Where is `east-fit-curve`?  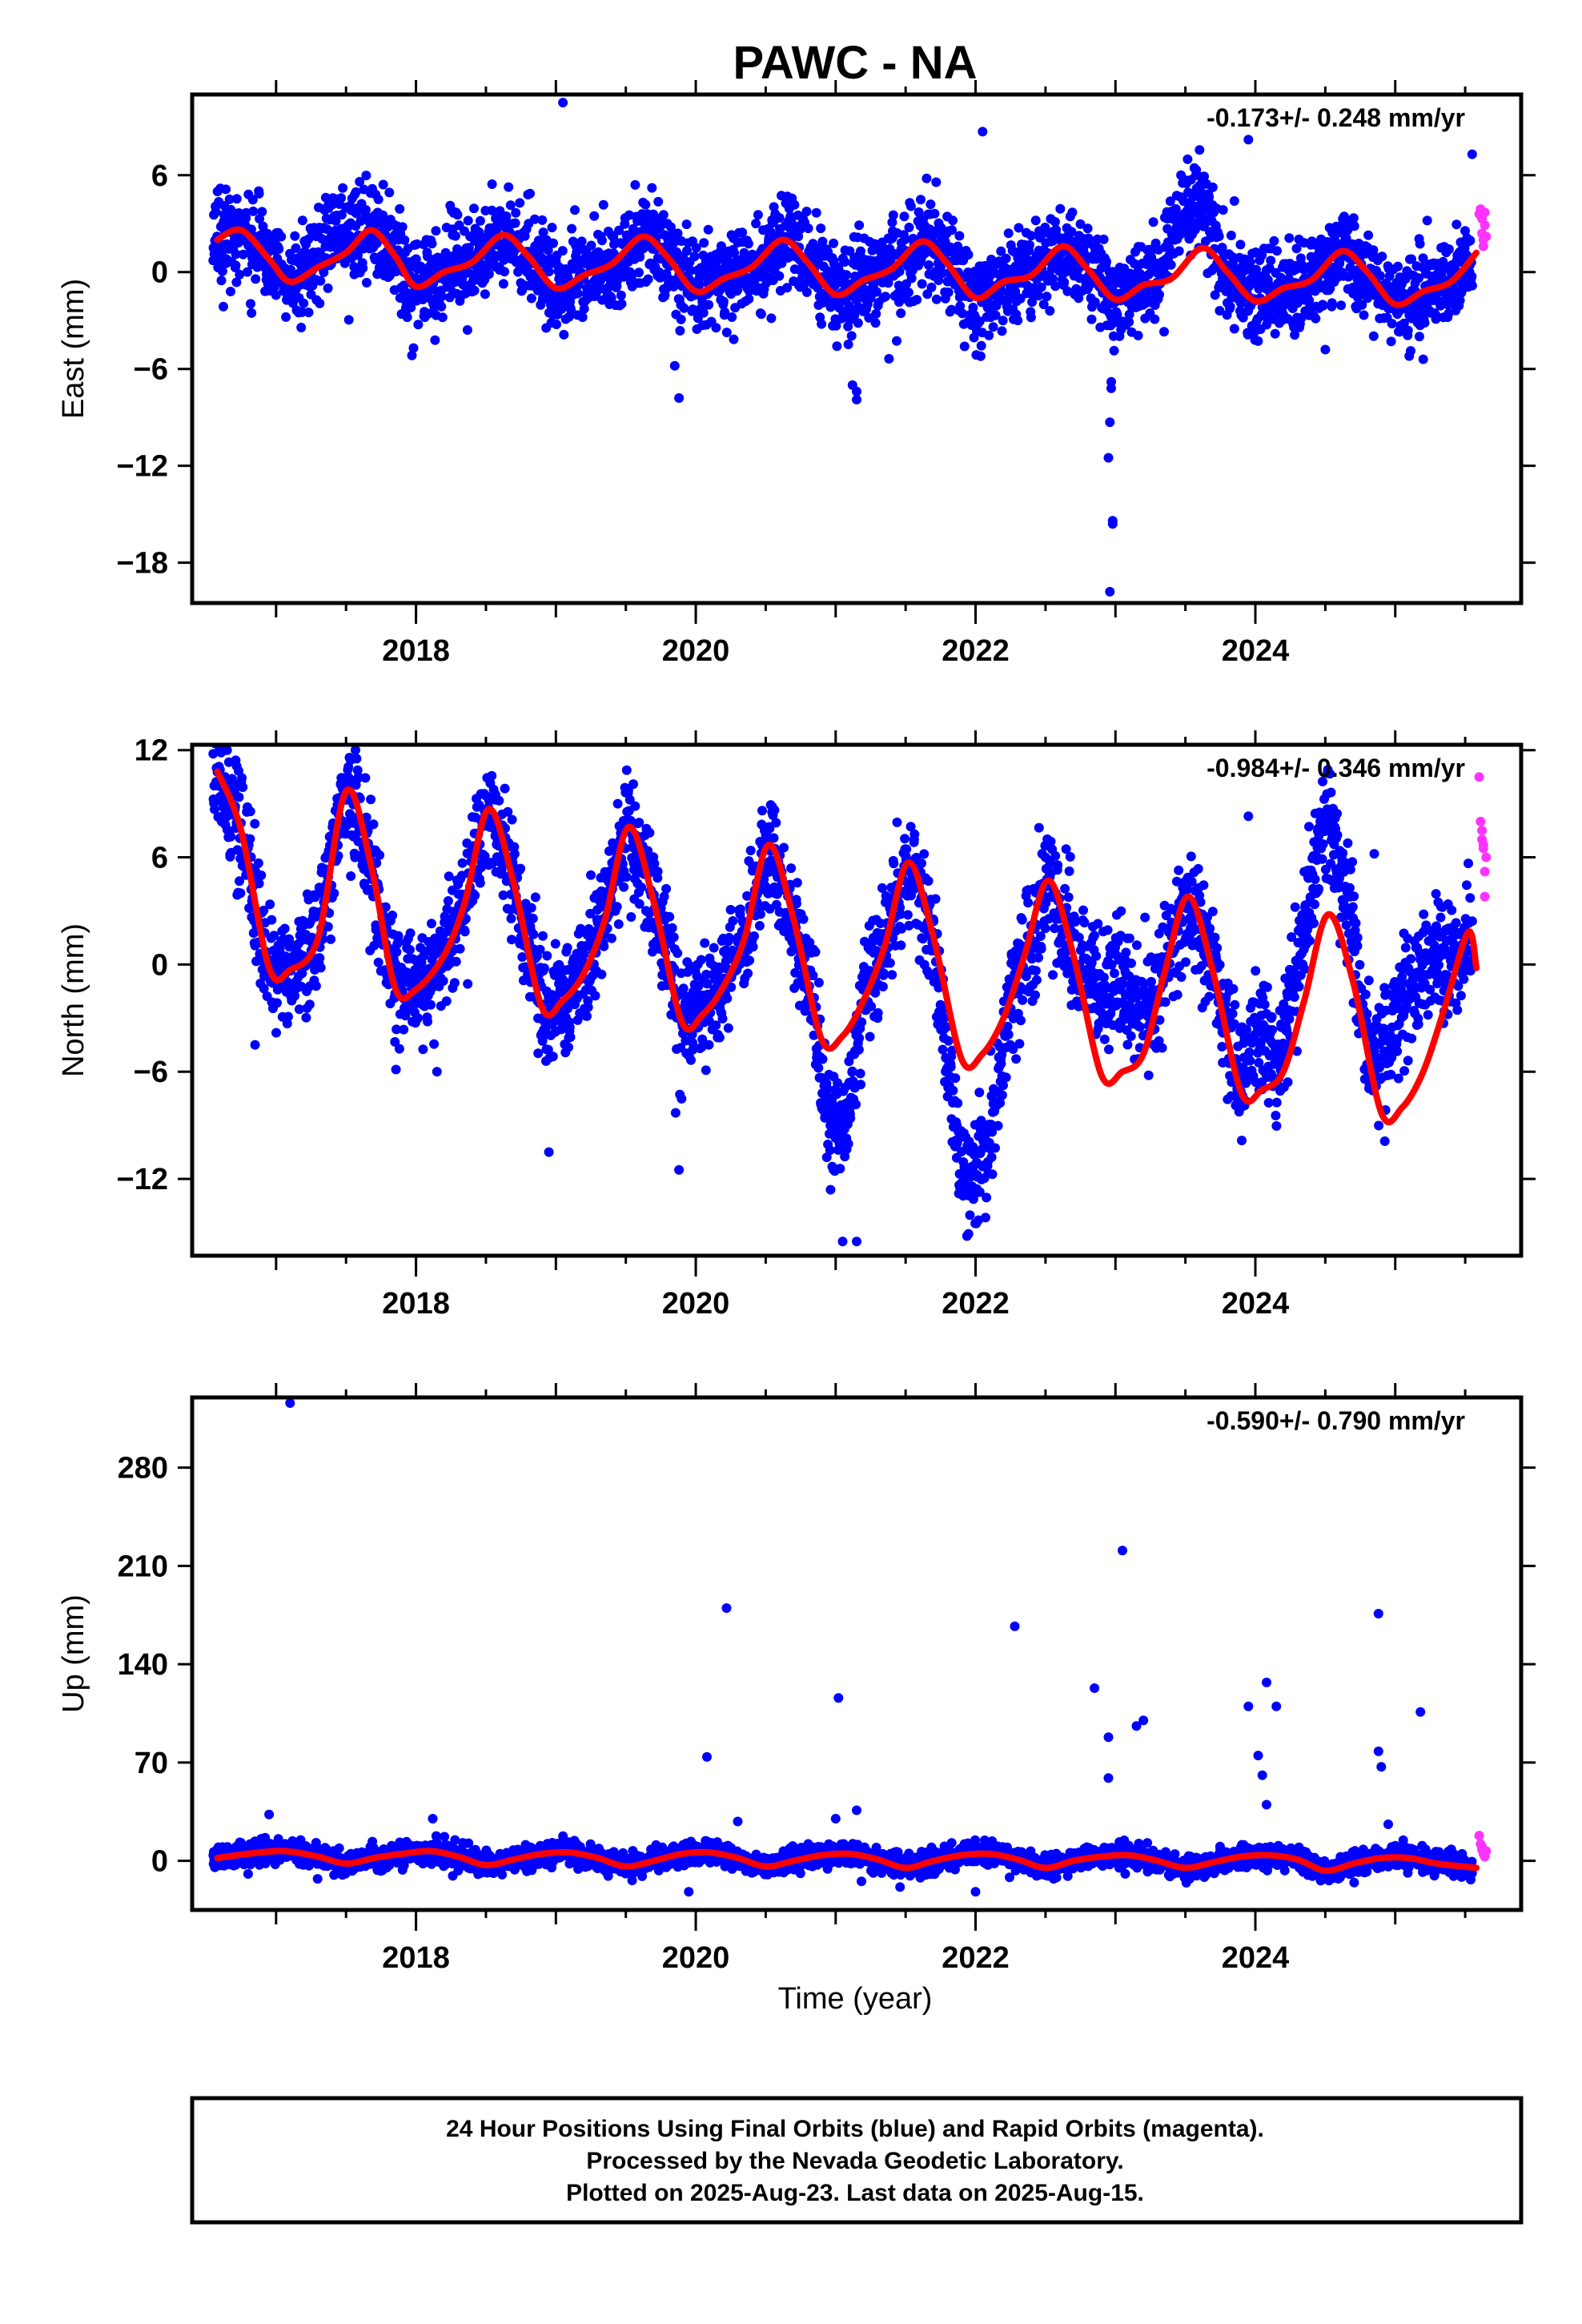 east-fit-curve is located at coordinates (847, 267).